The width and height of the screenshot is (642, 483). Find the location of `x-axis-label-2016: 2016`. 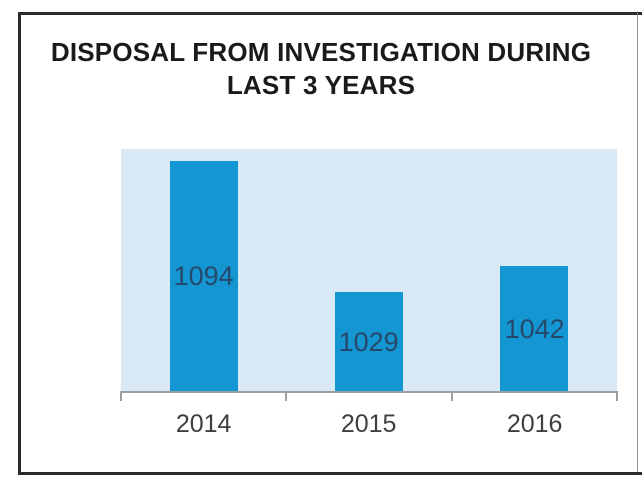

x-axis-label-2016: 2016 is located at coordinates (534, 424).